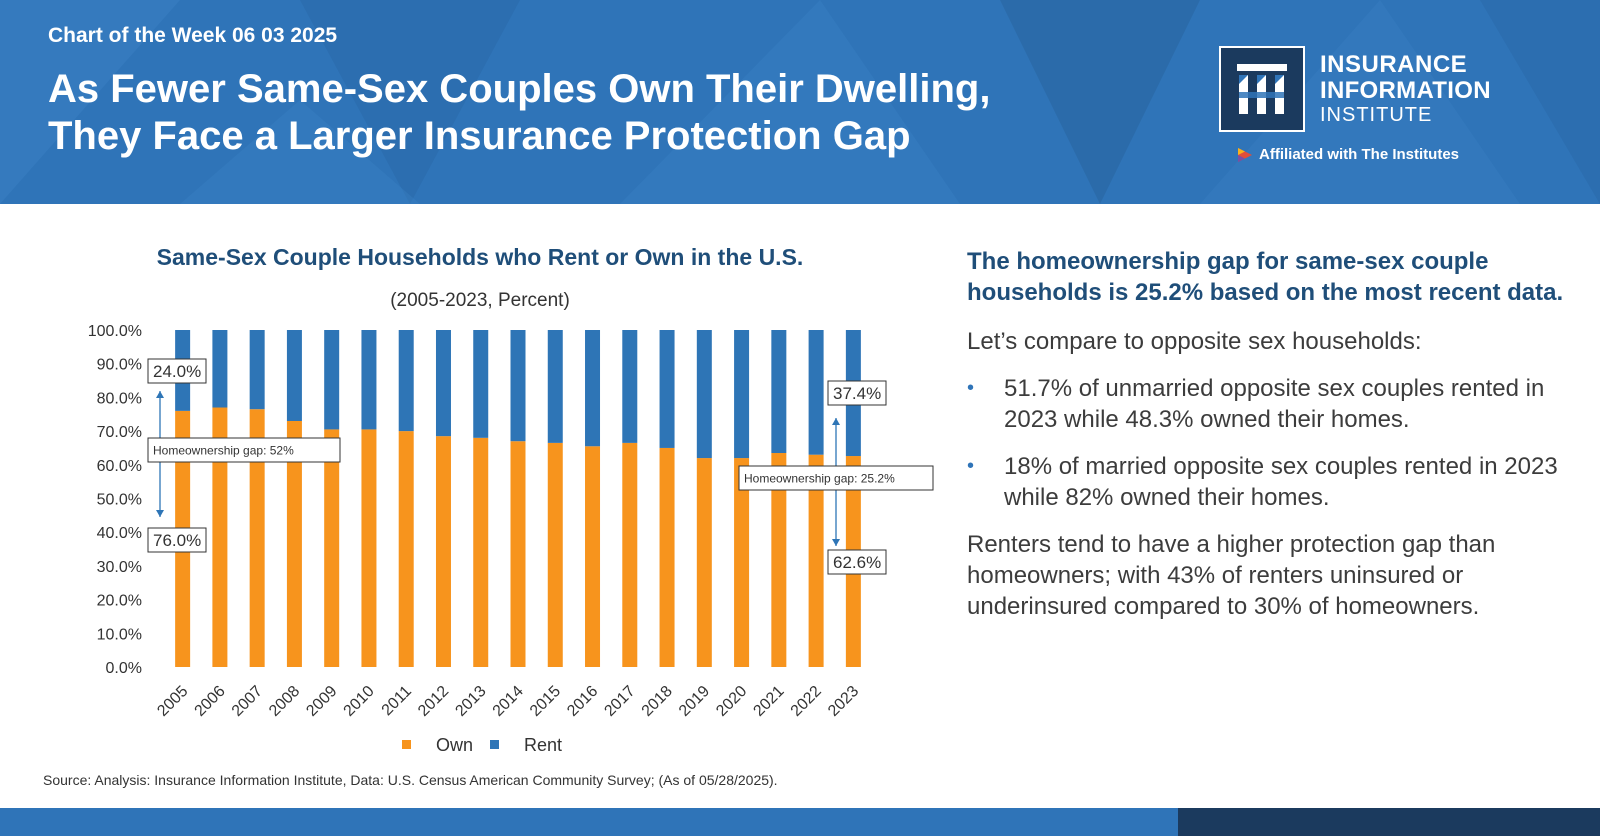 This screenshot has height=836, width=1600. I want to click on y-tick-label: 30.0%, so click(119, 567).